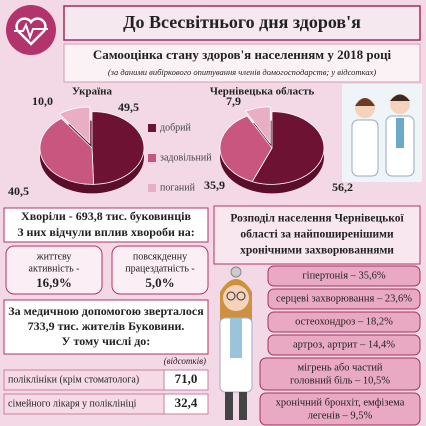 The image size is (426, 426). I want to click on row-label: сімейного лікаря у поліклініці, so click(72, 403).